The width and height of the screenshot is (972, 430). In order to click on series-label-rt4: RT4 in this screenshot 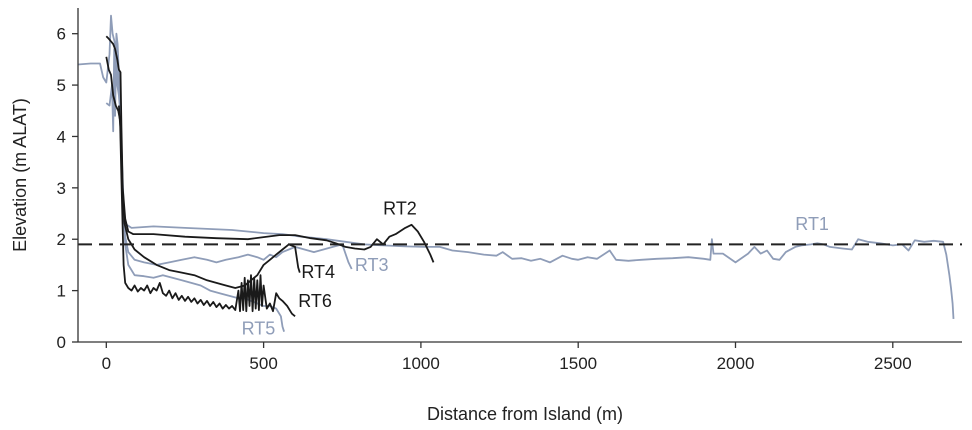, I will do `click(318, 272)`.